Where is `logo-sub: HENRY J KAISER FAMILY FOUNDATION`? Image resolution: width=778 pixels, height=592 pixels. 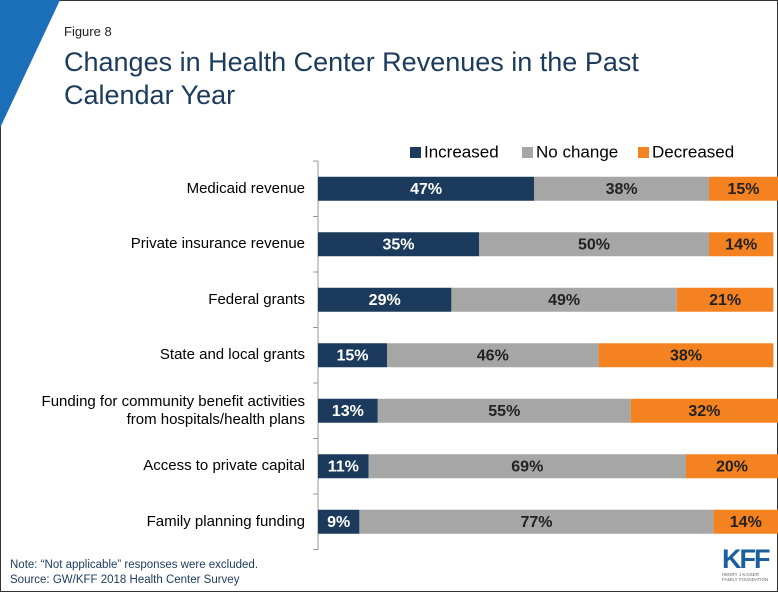
logo-sub: HENRY J KAISER FAMILY FOUNDATION is located at coordinates (745, 577).